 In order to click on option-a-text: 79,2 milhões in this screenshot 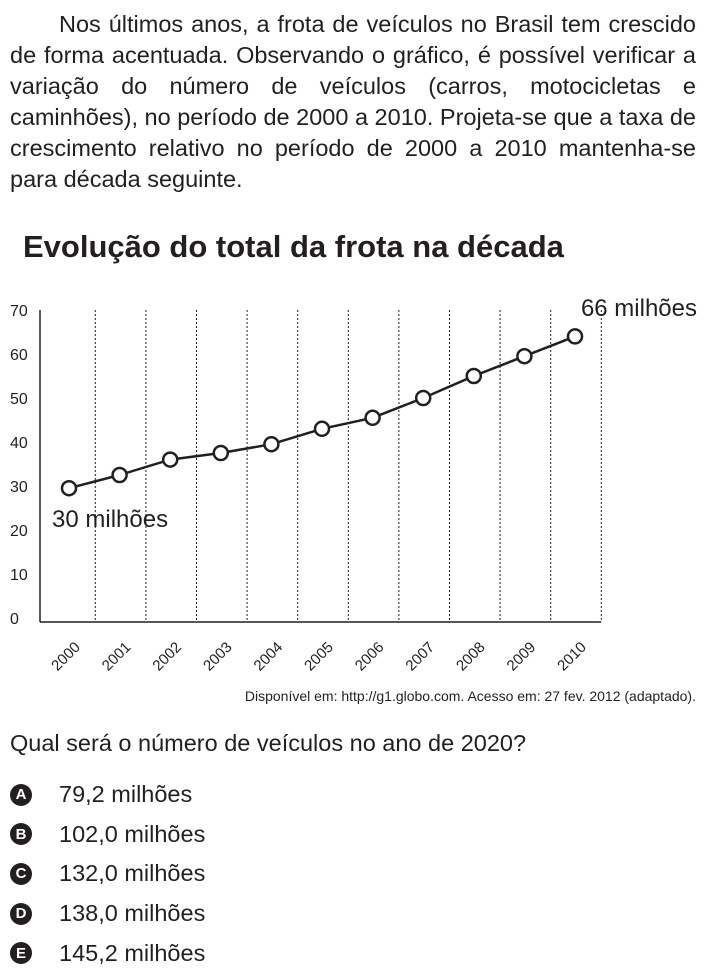, I will do `click(126, 794)`.